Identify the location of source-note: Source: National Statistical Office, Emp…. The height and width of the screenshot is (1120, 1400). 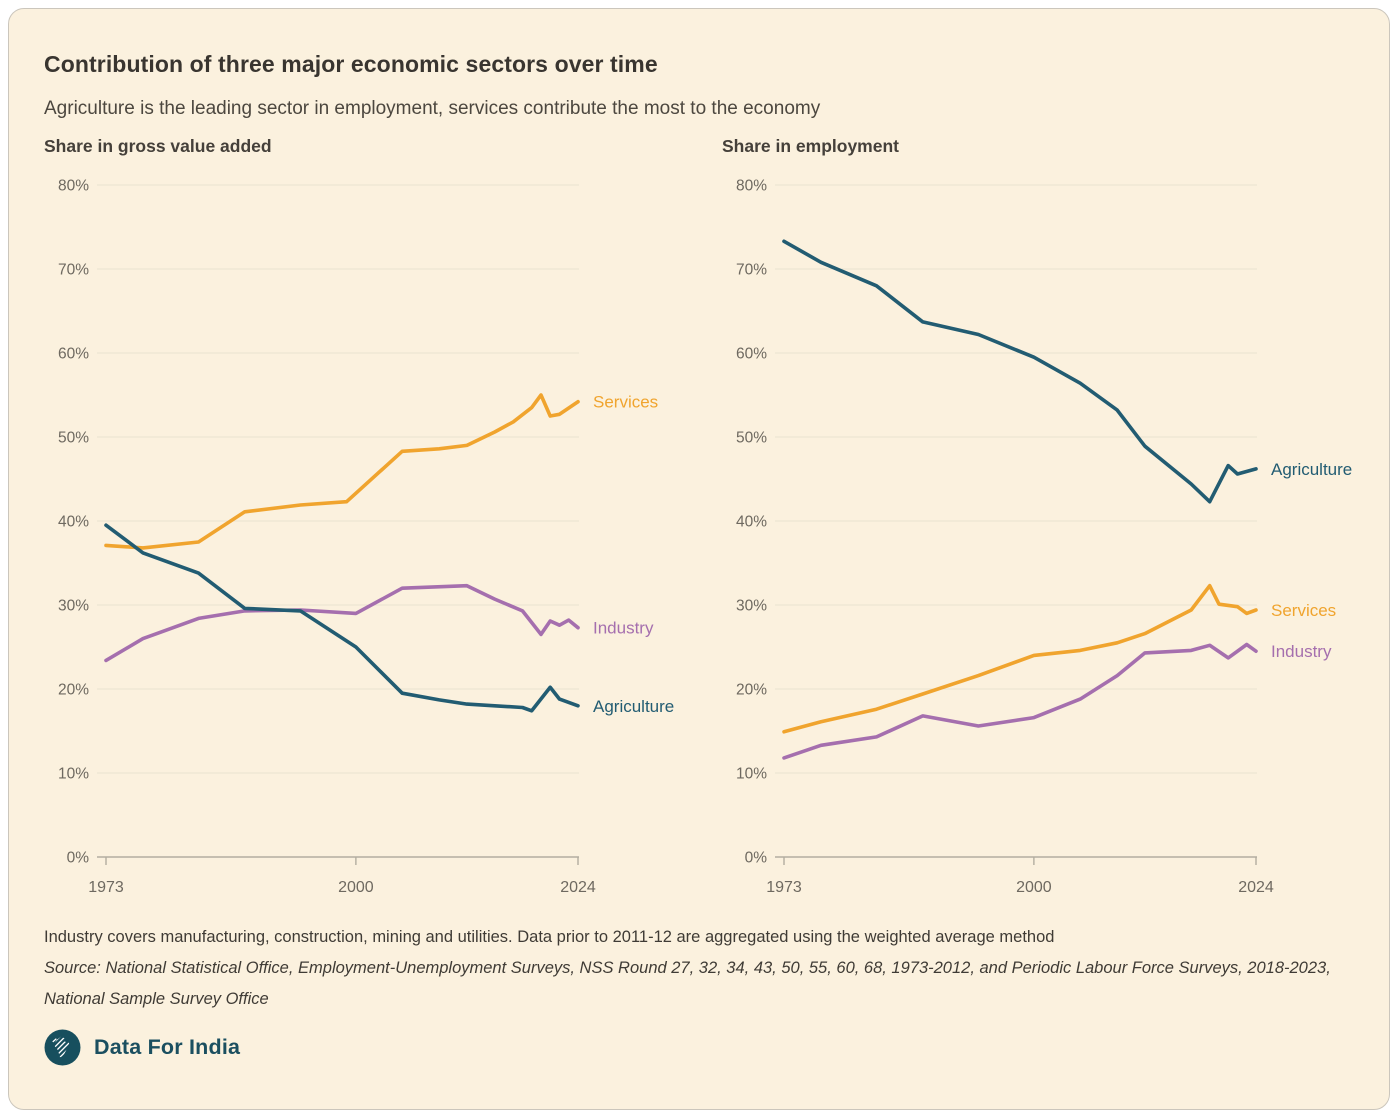
(687, 983).